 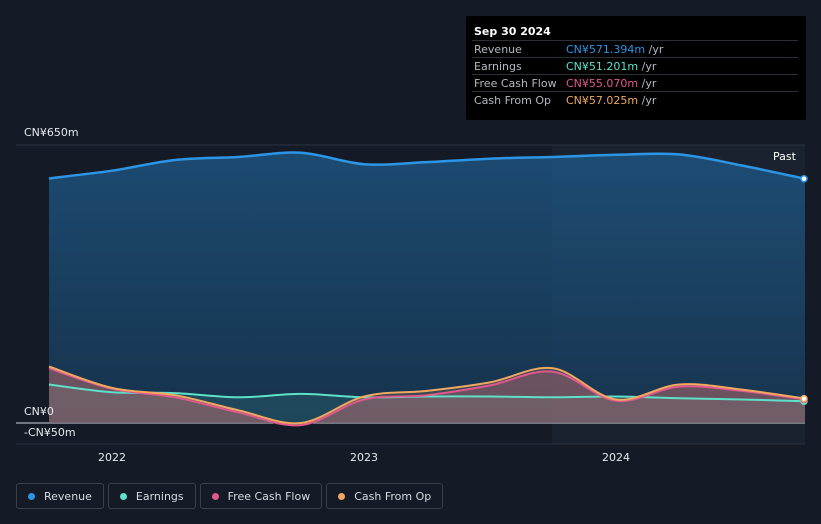 I want to click on free-cash-flow-line, so click(x=427, y=397).